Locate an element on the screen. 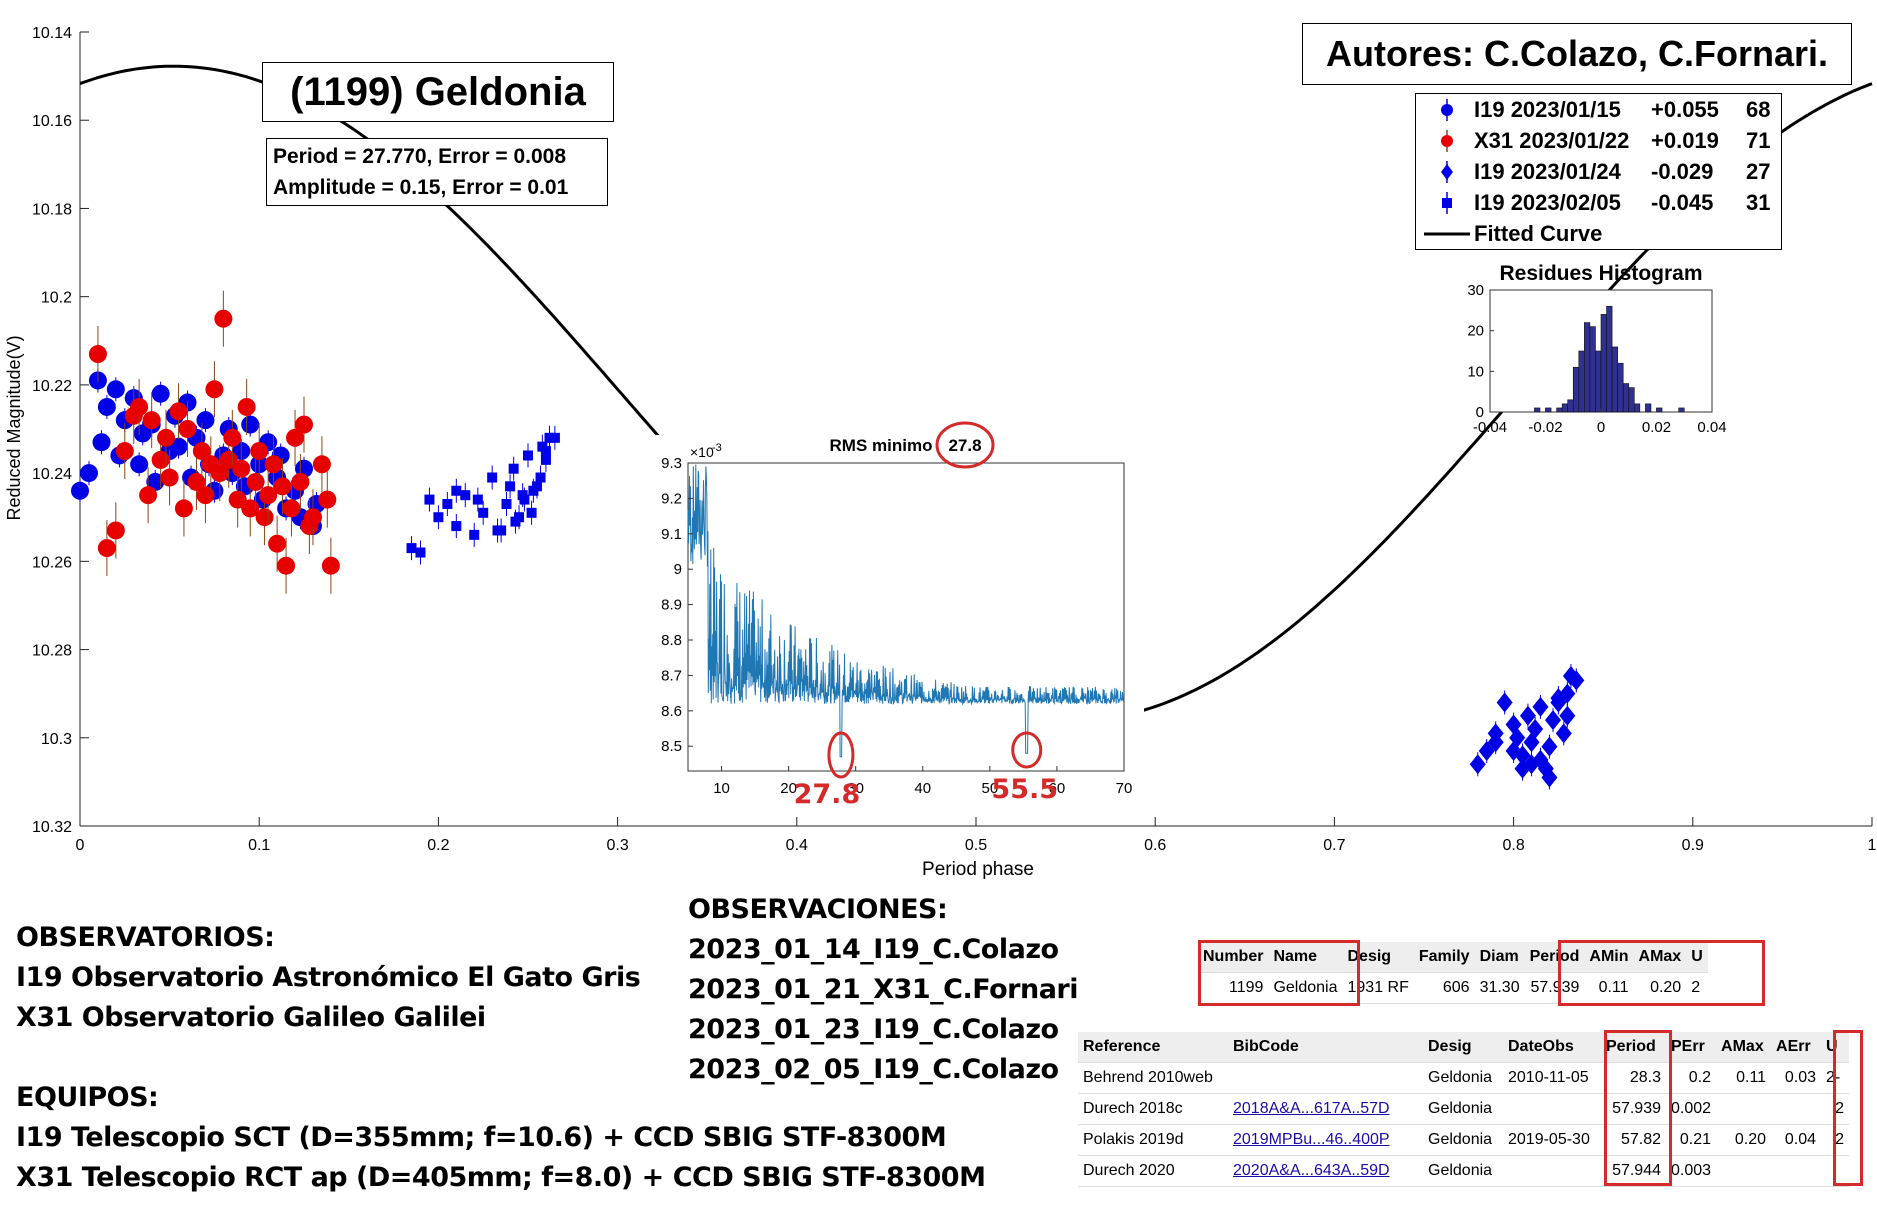  observaciones-heading: OBSERVACIONES: is located at coordinates (818, 909).